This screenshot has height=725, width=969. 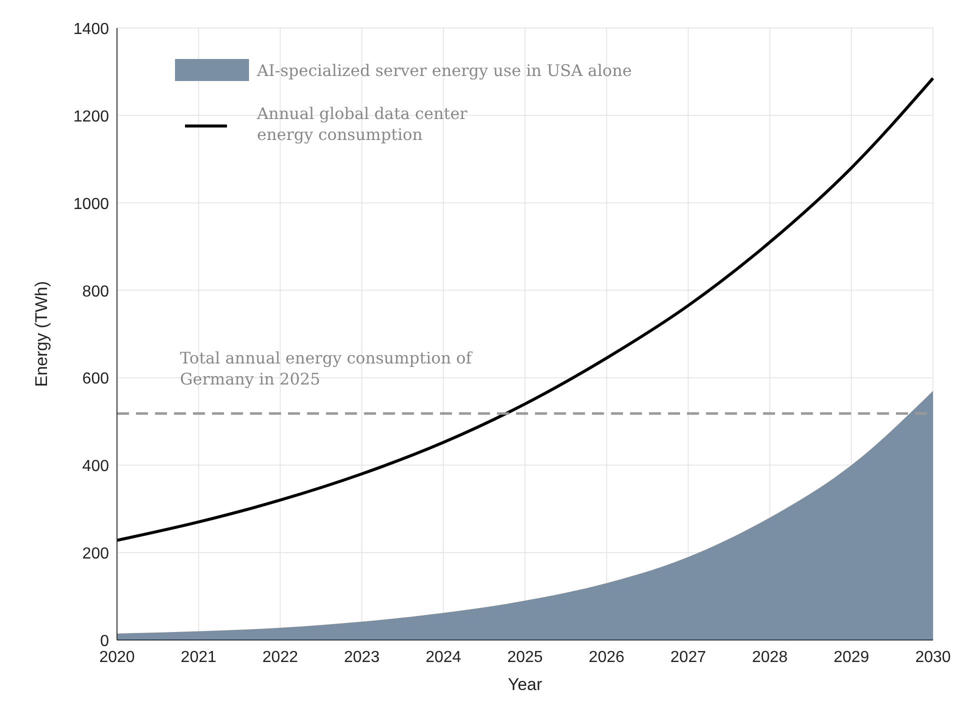 I want to click on x-tick-label: 2030, so click(x=933, y=657).